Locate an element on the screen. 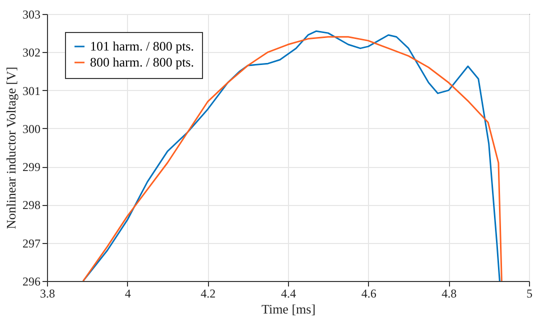 This screenshot has height=322, width=550. y-tick-label: 296 is located at coordinates (31, 281).